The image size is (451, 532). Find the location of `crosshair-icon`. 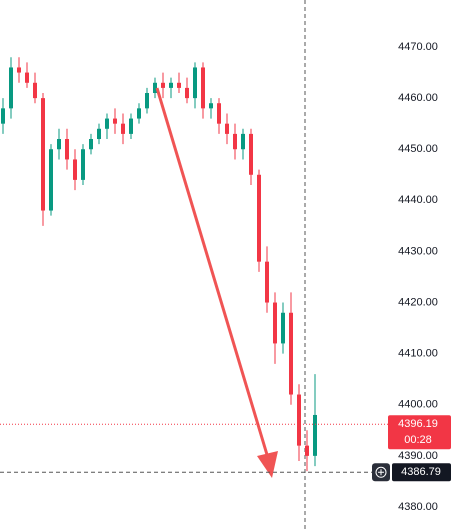

crosshair-icon is located at coordinates (381, 472).